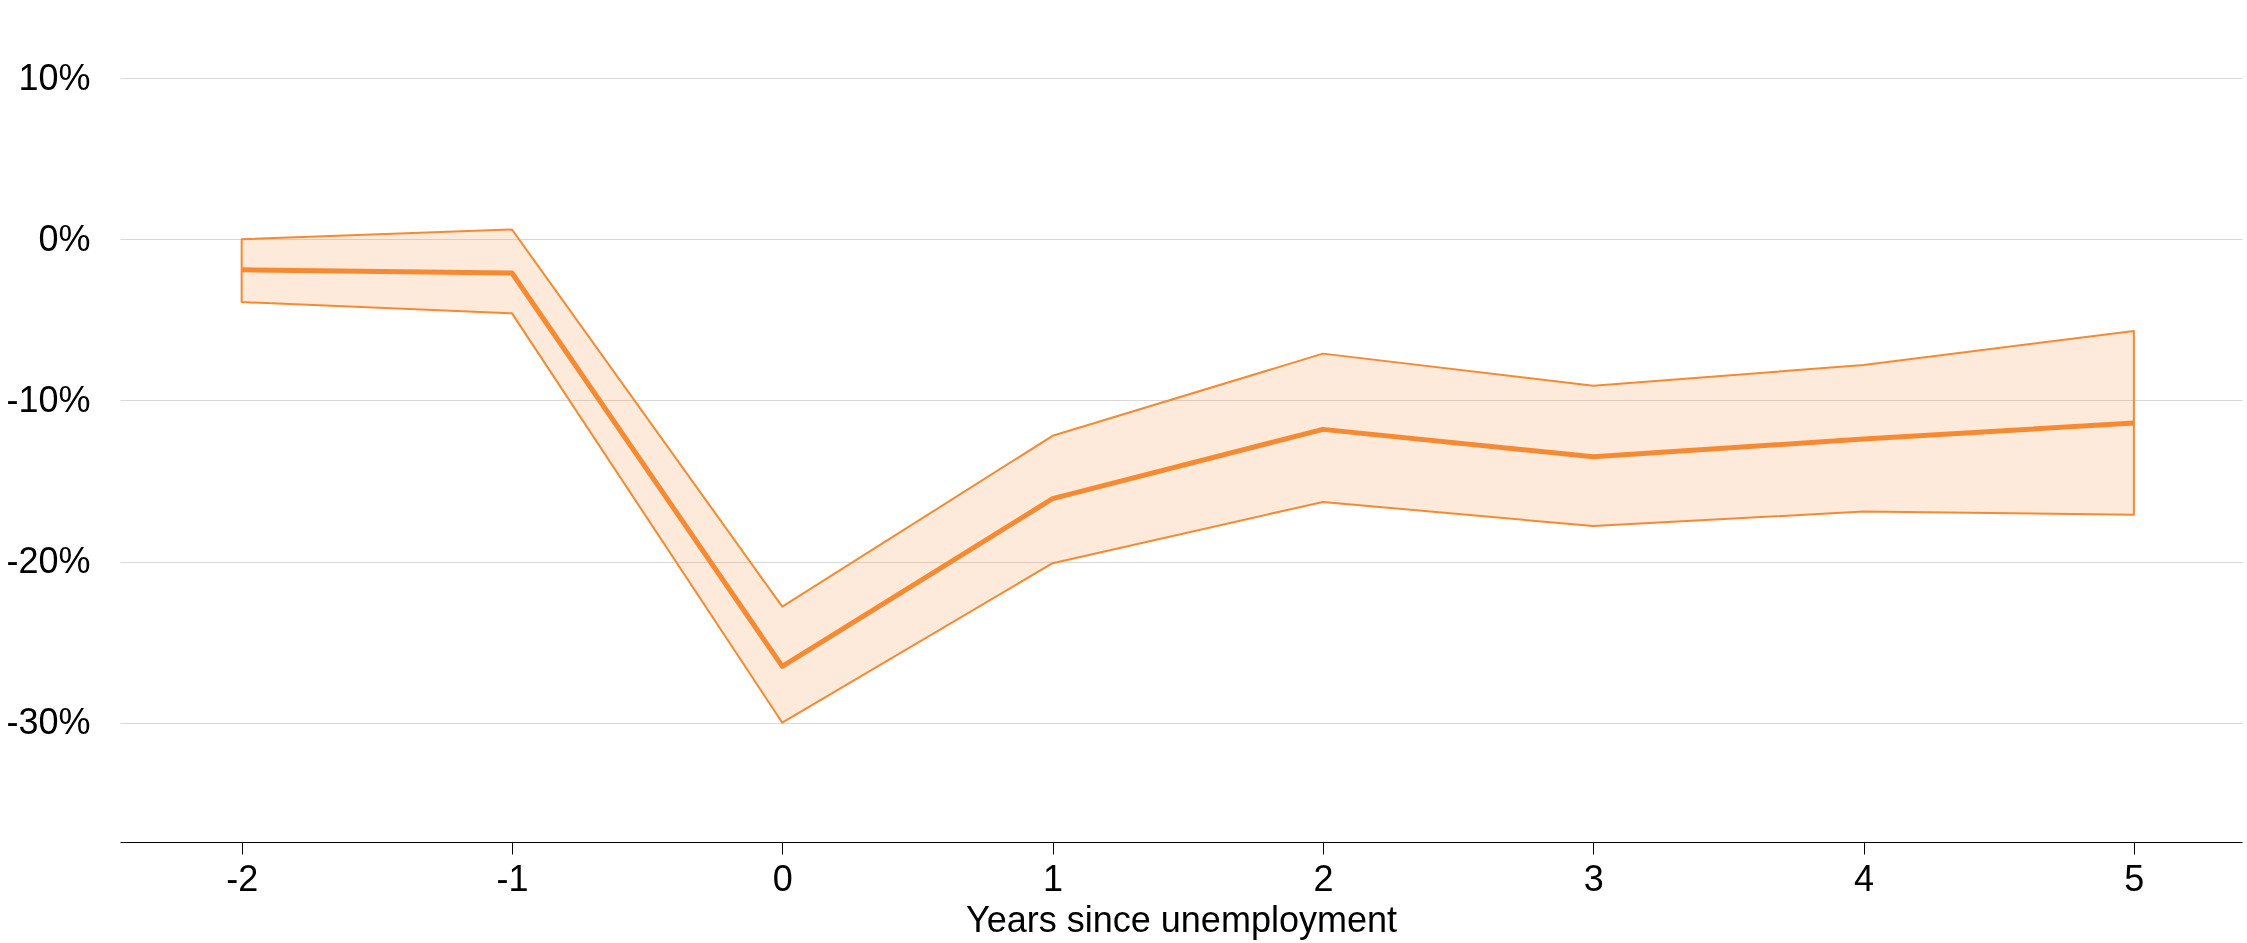 This screenshot has height=943, width=2247. Describe the element at coordinates (1864, 878) in the screenshot. I see `x-tick-label: 4` at that location.